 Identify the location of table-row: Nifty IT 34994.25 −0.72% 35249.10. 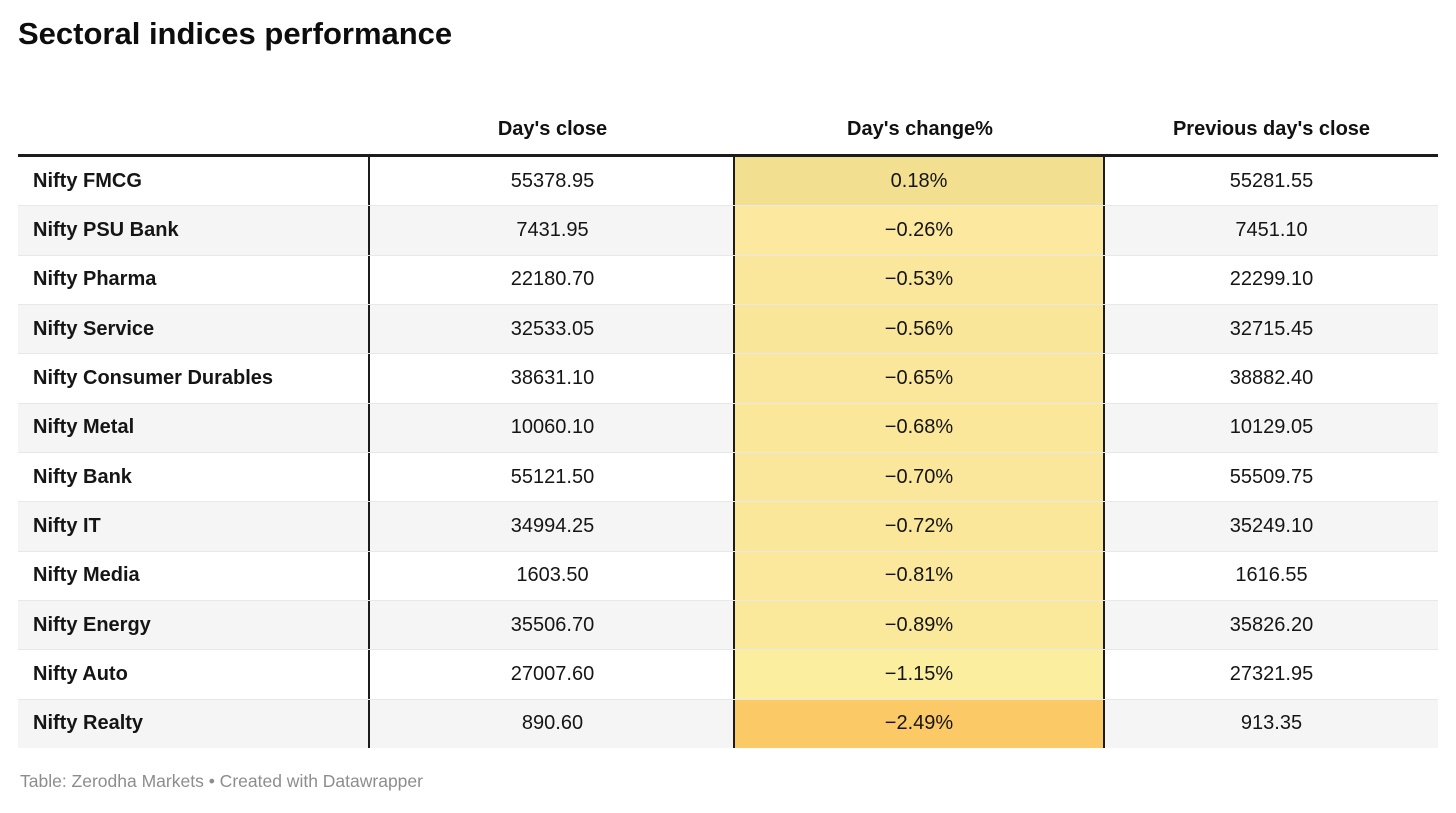
(728, 526).